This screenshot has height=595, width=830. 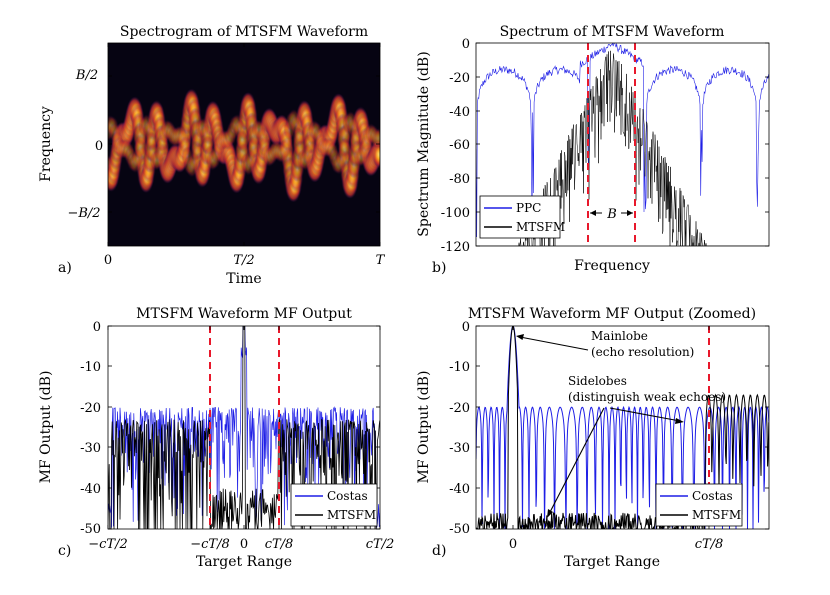 I want to click on panel-c-axes, so click(x=244, y=427).